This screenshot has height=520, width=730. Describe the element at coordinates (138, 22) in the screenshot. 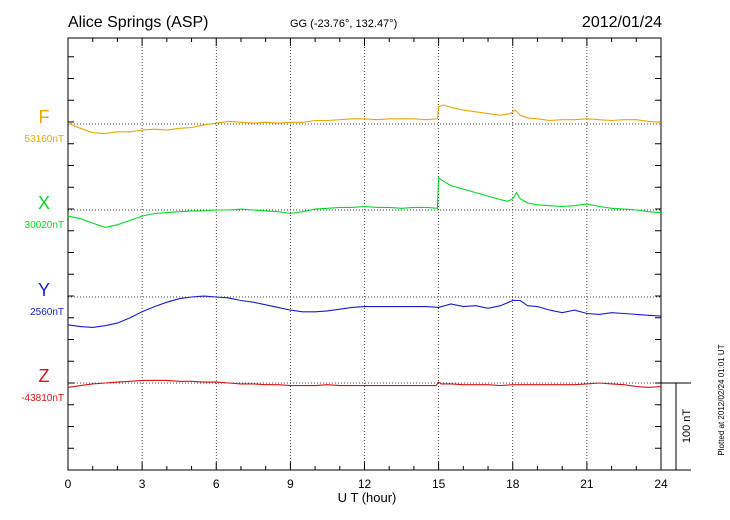

I see `station-title: Alice Springs (ASP)` at that location.